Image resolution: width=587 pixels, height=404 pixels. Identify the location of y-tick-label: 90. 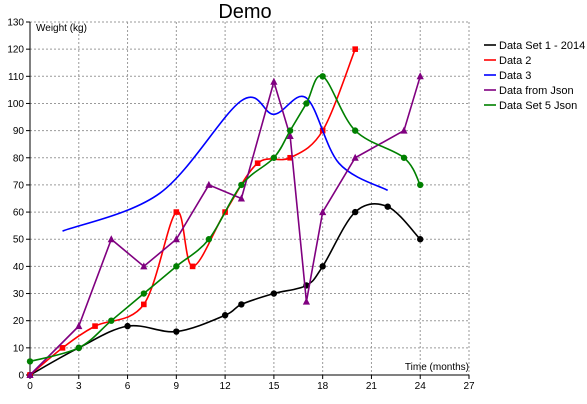
(19, 131).